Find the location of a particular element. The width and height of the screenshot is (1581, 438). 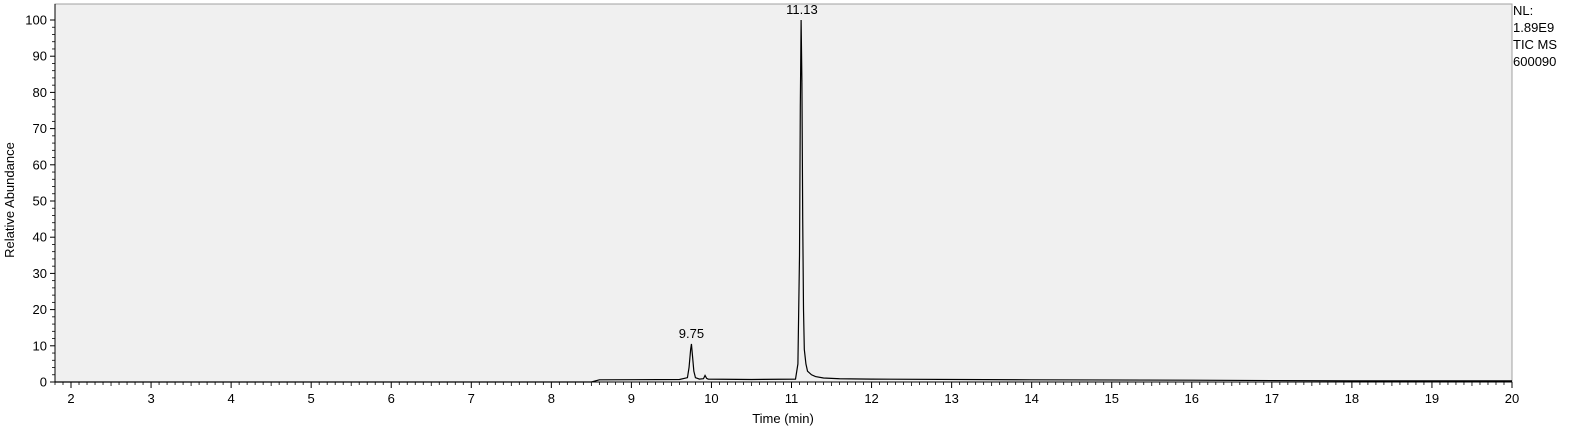

x-tick-label: 4 is located at coordinates (231, 398).